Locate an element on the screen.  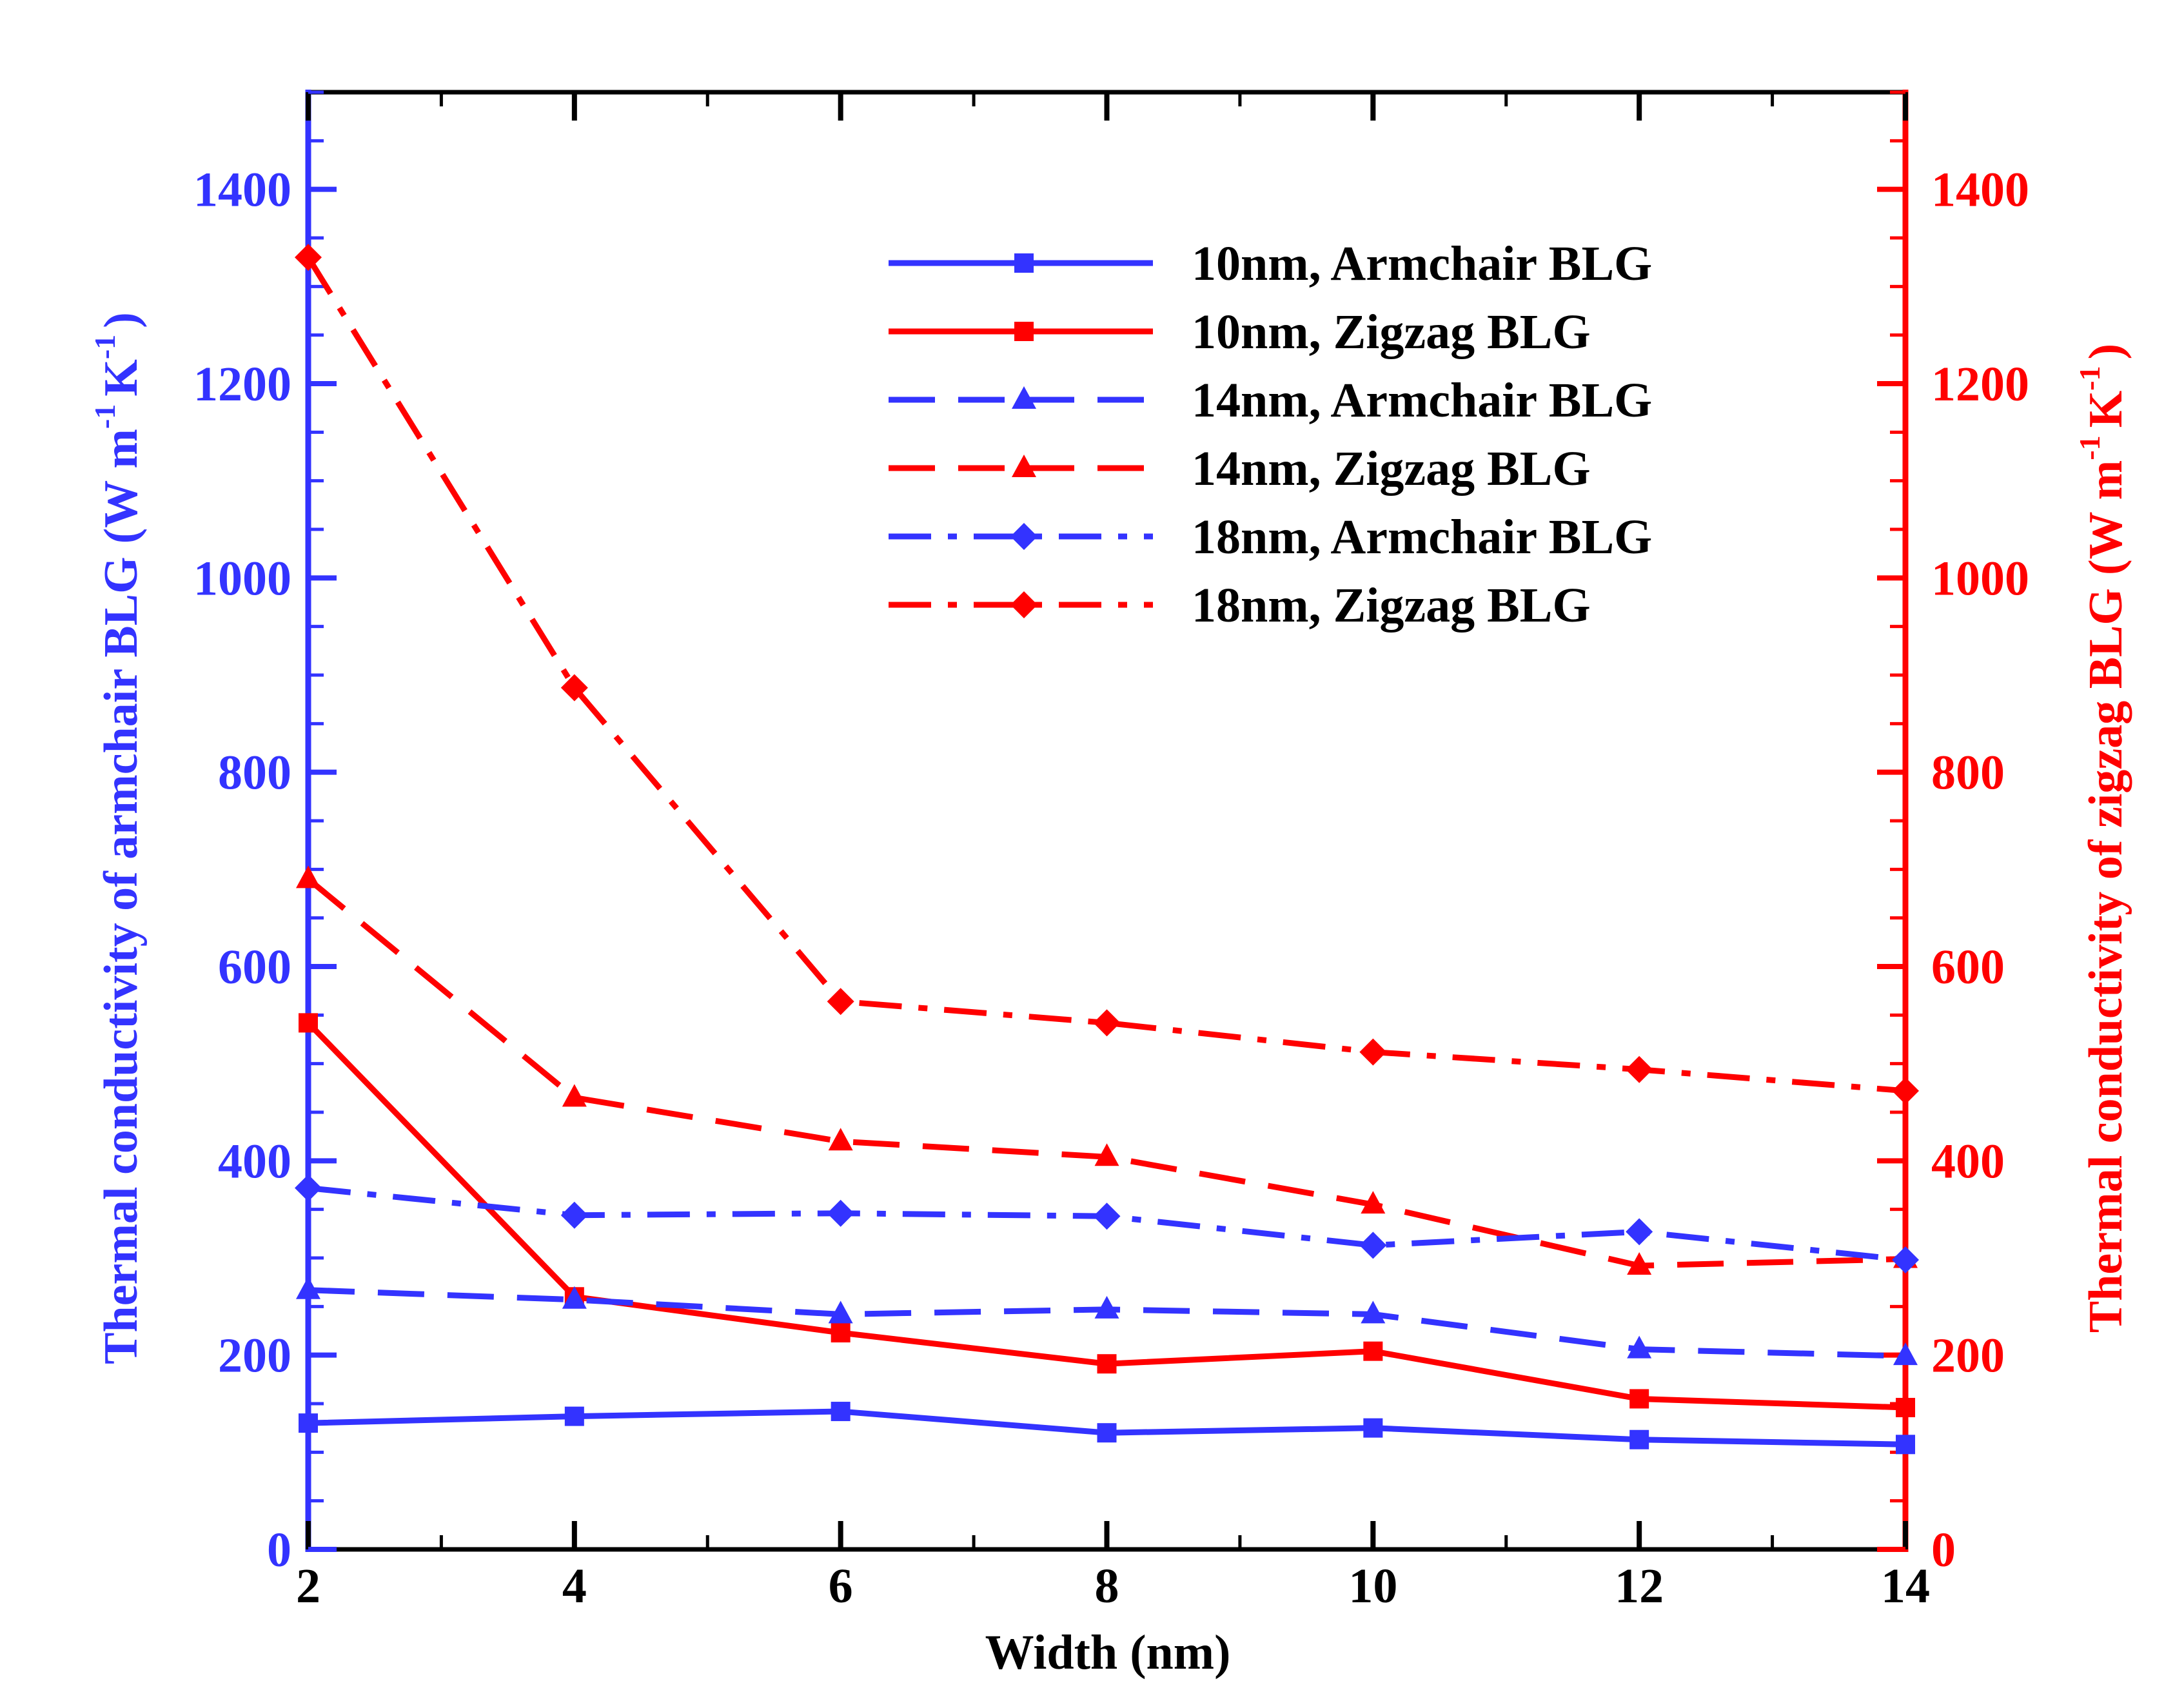
legend-item: 14nm, Zigzag BLG is located at coordinates (1240, 469).